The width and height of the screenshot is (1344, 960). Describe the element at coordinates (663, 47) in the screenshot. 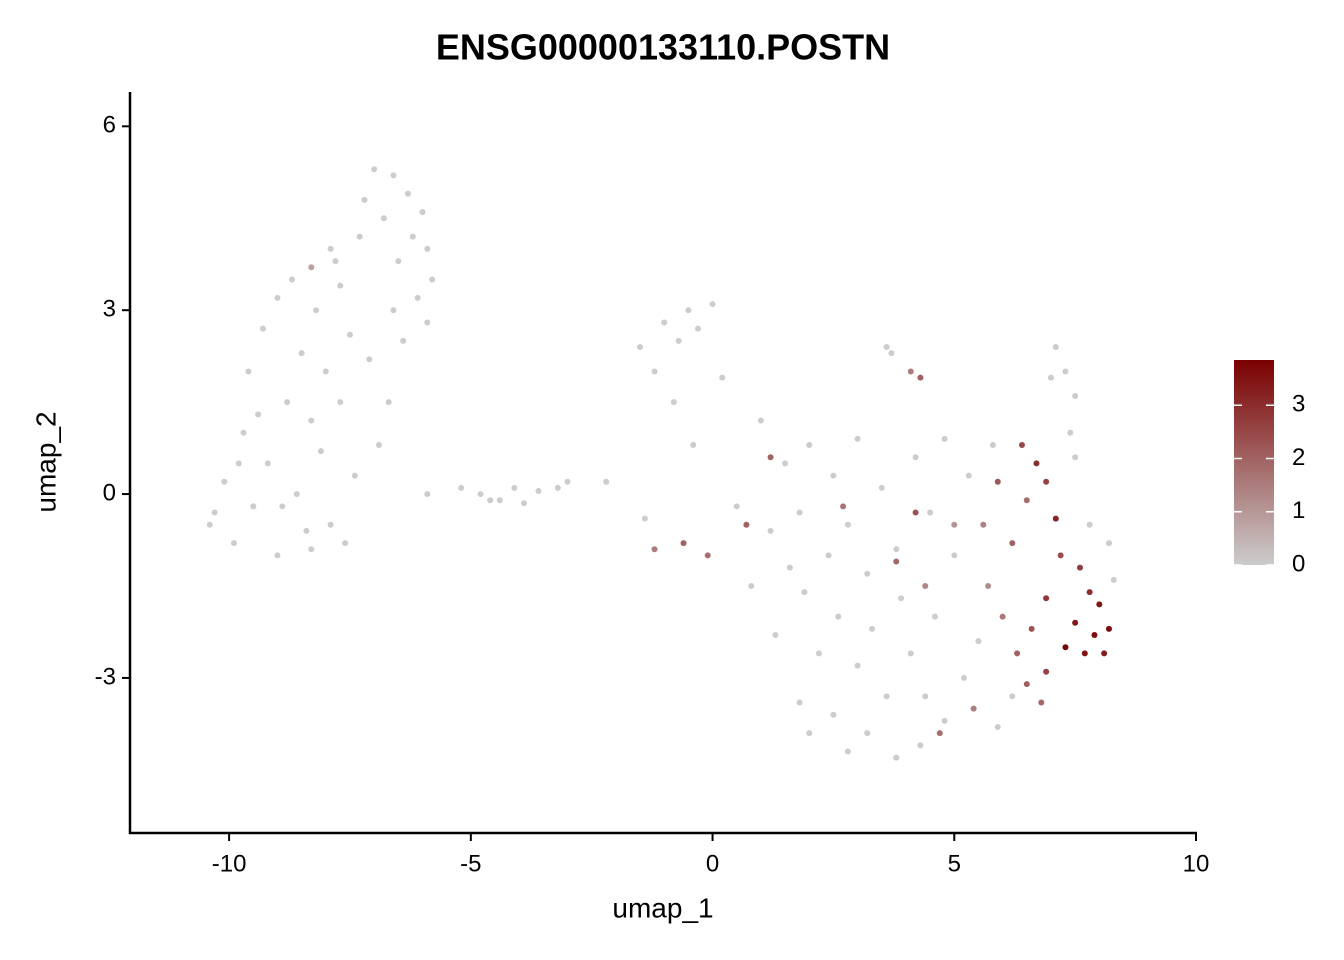

I see `chart-title: ENSG00000133110.POSTN` at that location.